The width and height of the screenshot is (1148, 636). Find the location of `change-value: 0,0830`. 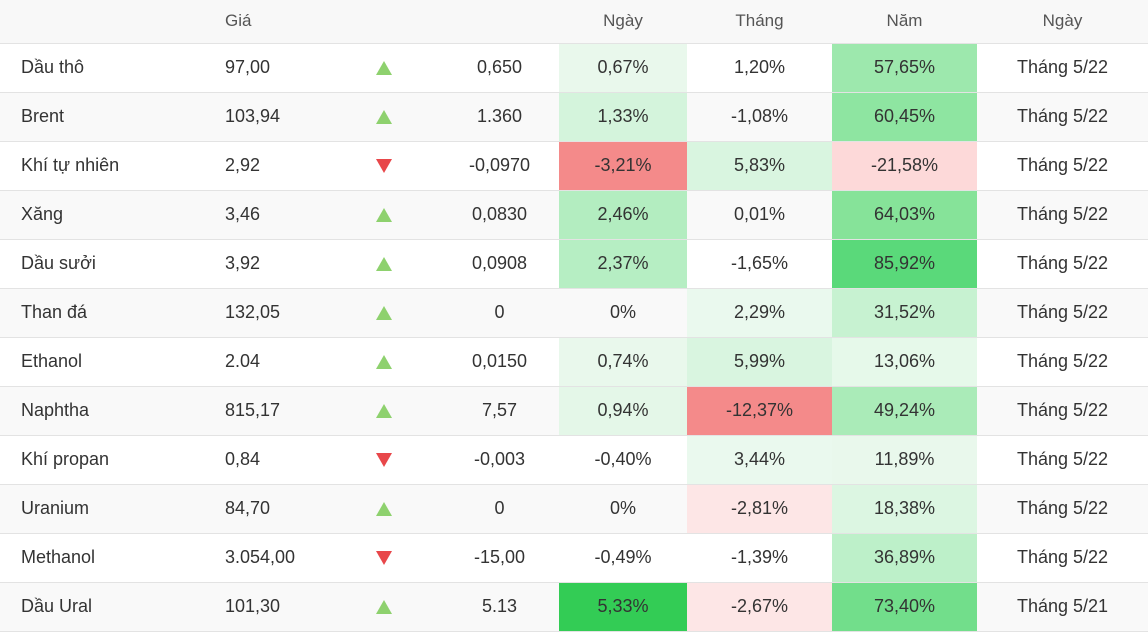

change-value: 0,0830 is located at coordinates (499, 214).